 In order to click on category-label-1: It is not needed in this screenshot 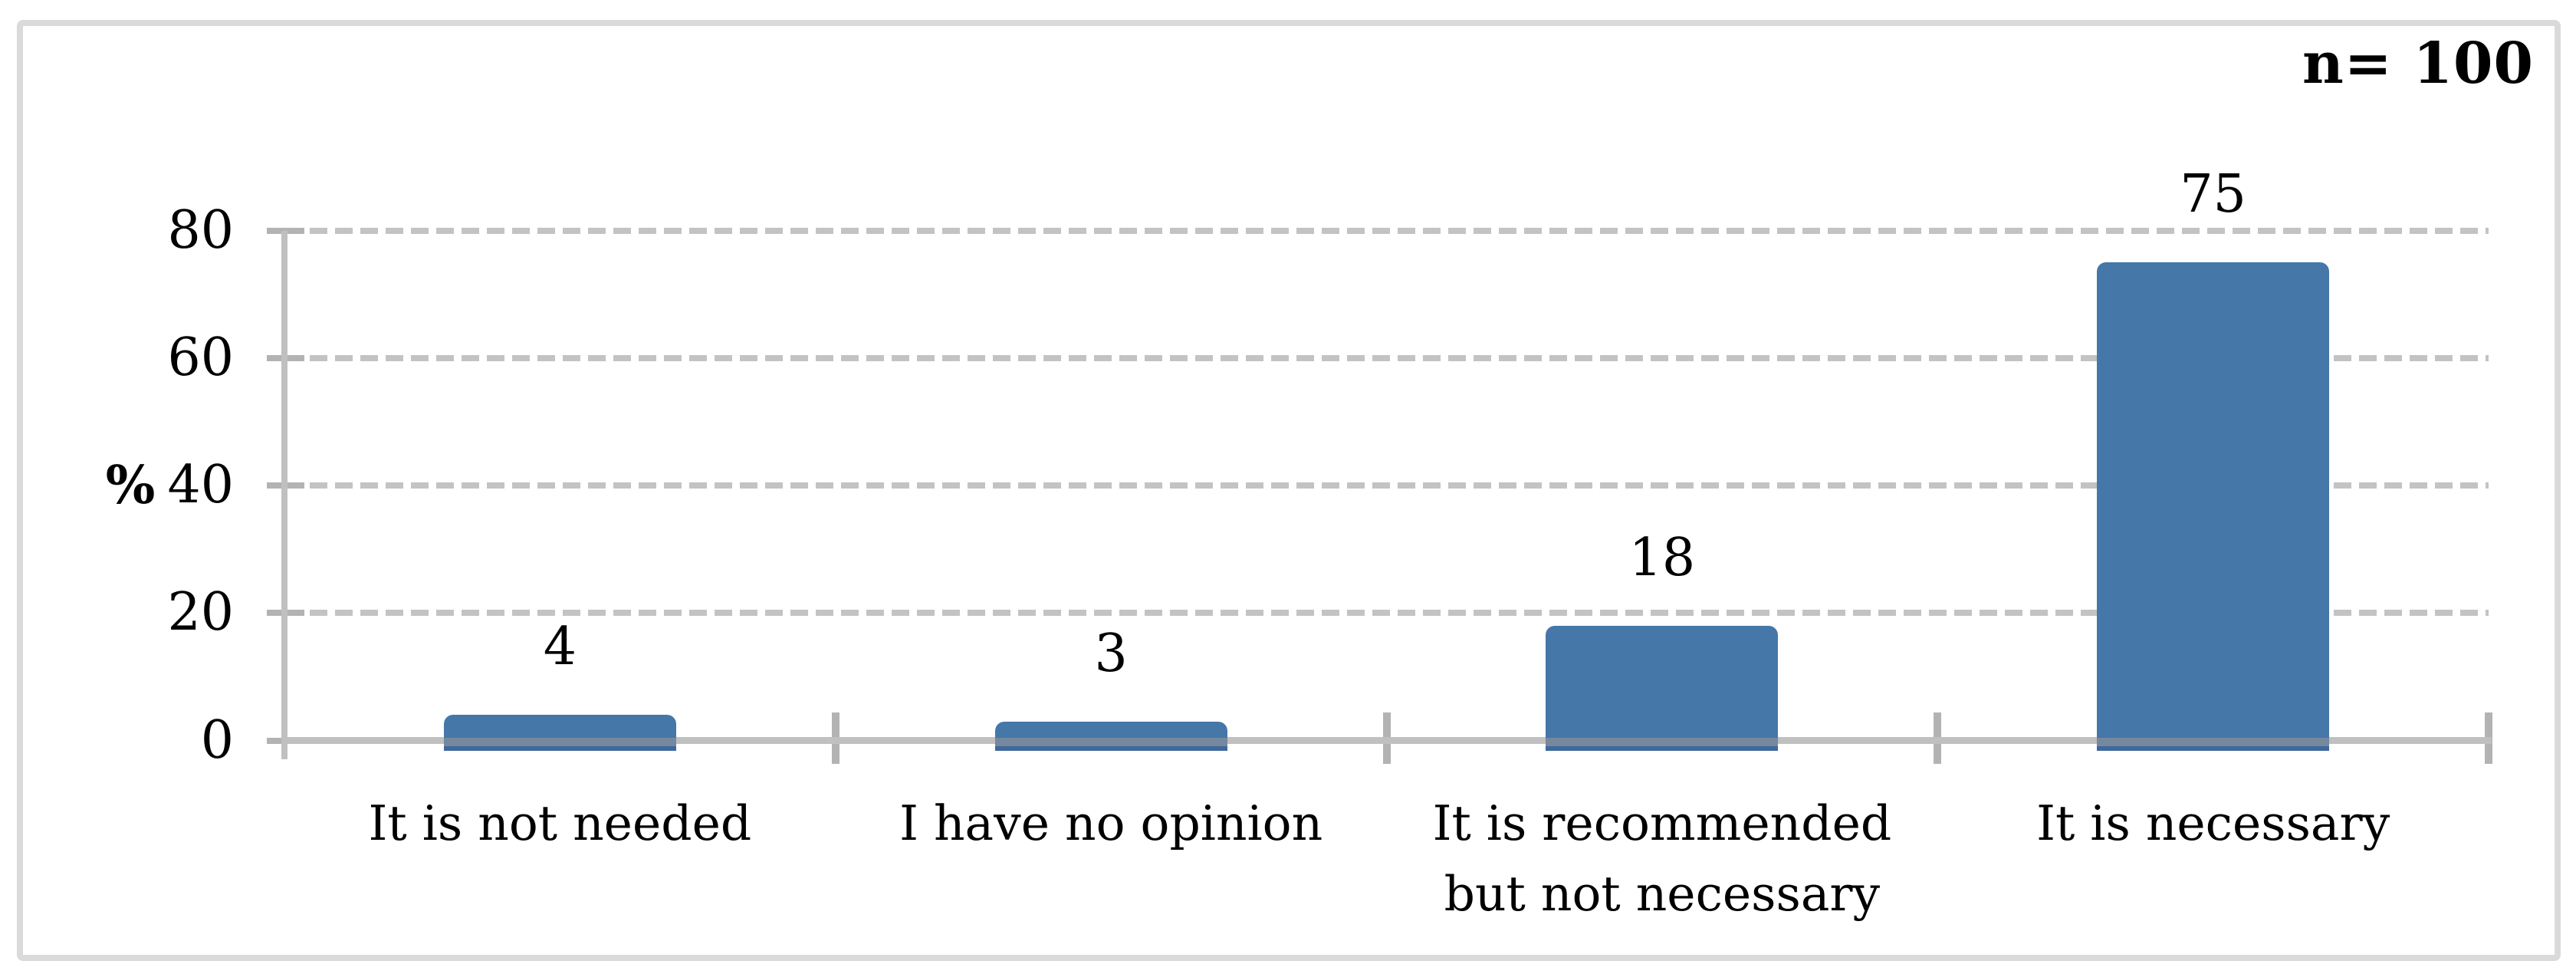, I will do `click(560, 823)`.